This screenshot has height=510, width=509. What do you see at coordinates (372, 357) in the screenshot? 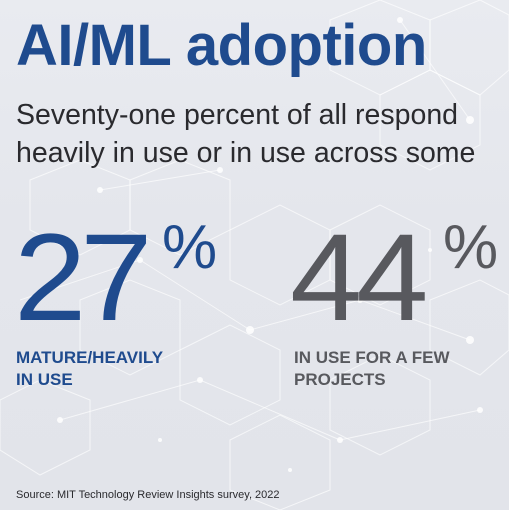
I see `stat-in-use-label-line-1: IN USE FOR A FEW` at bounding box center [372, 357].